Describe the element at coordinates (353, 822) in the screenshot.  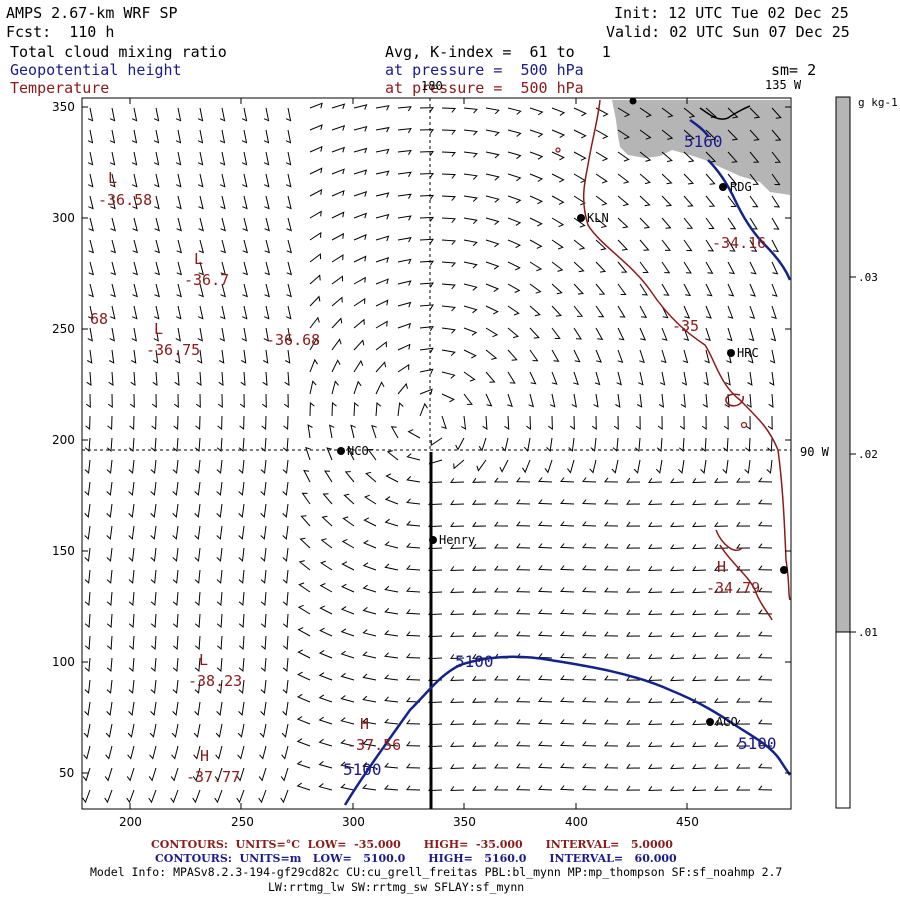
I see `x-tick-label: 300` at that location.